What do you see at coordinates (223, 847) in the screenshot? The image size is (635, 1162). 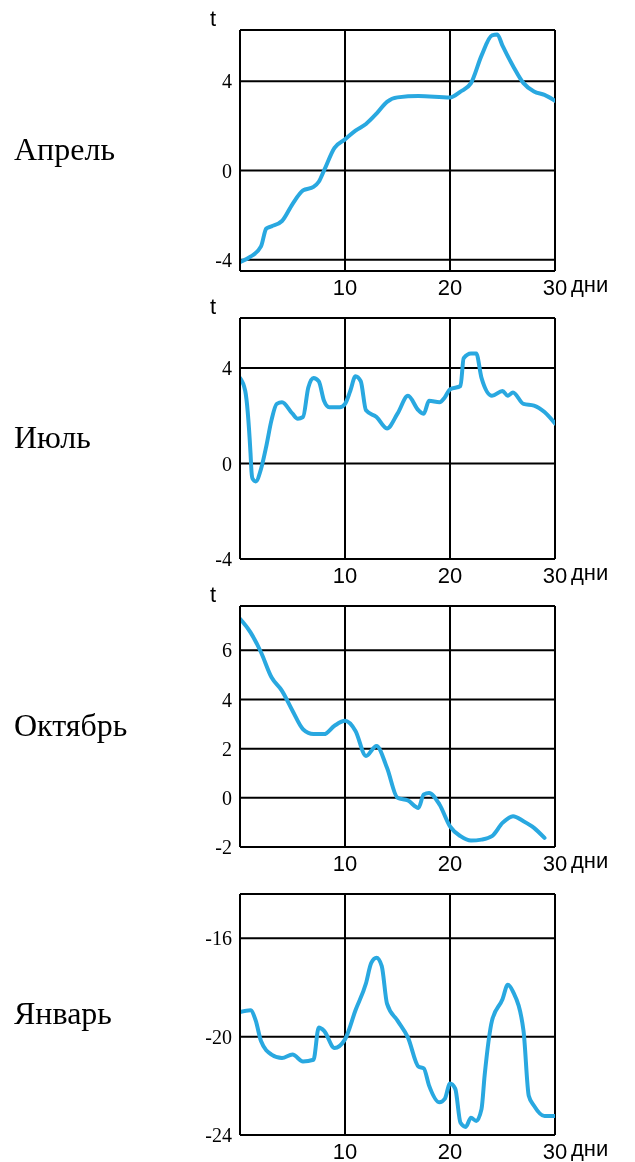 I see `y-tick-label: -2` at bounding box center [223, 847].